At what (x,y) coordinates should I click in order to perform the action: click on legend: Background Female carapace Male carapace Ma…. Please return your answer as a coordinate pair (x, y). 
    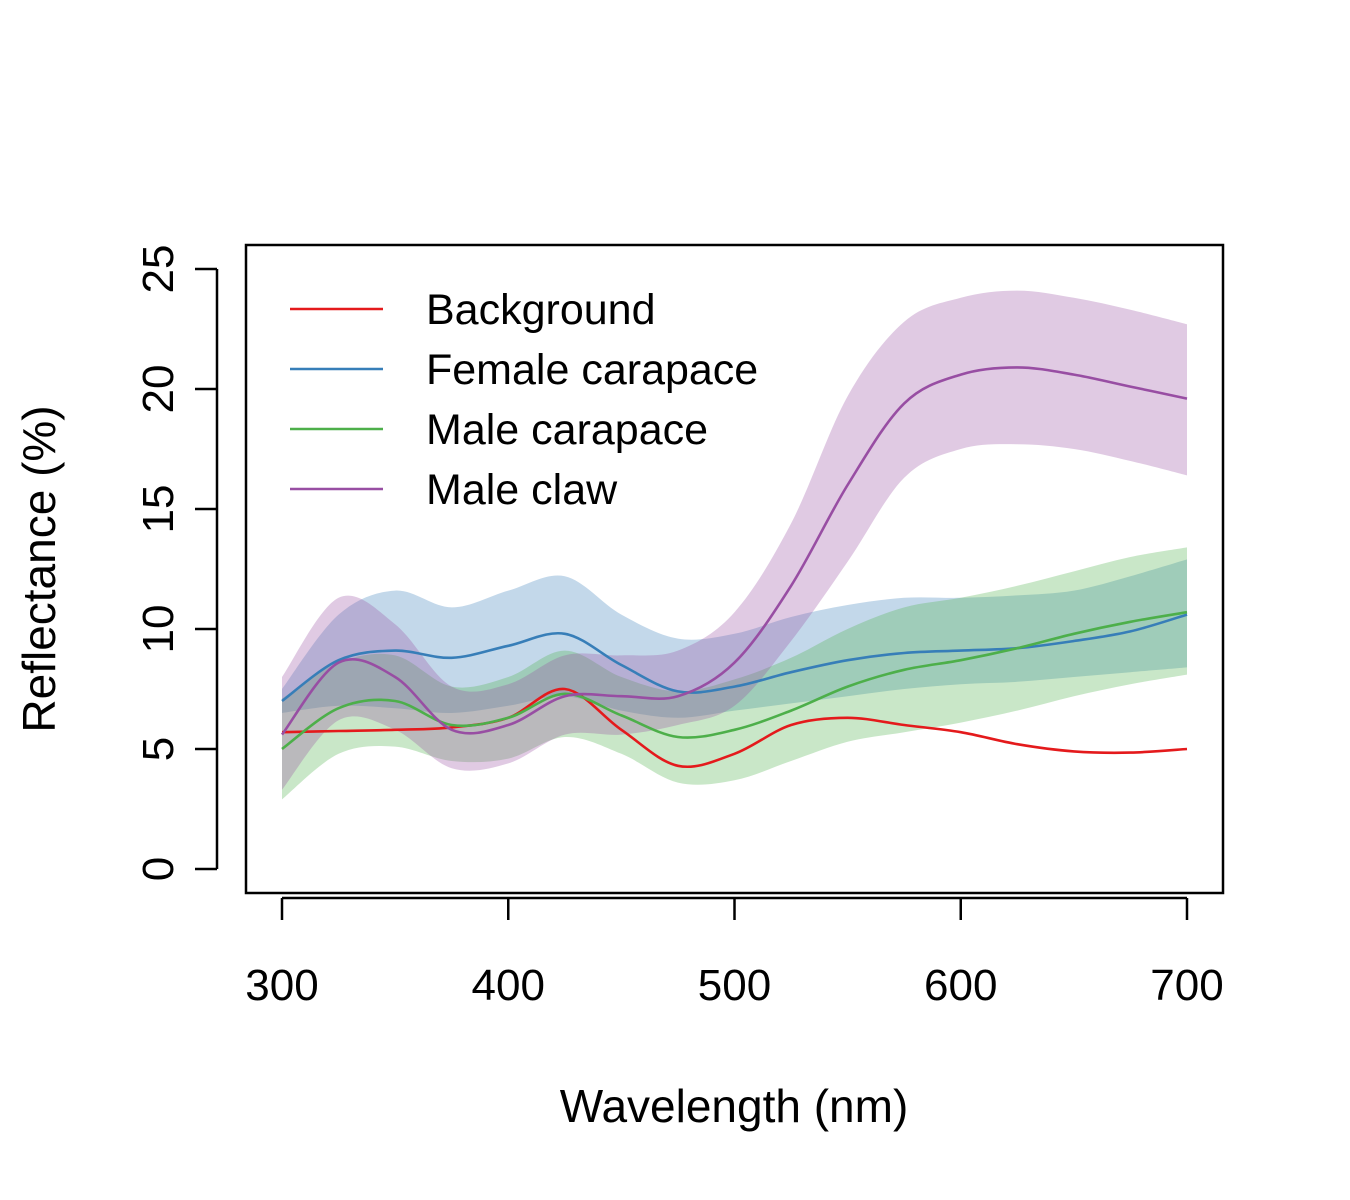
    Looking at the image, I should click on (524, 400).